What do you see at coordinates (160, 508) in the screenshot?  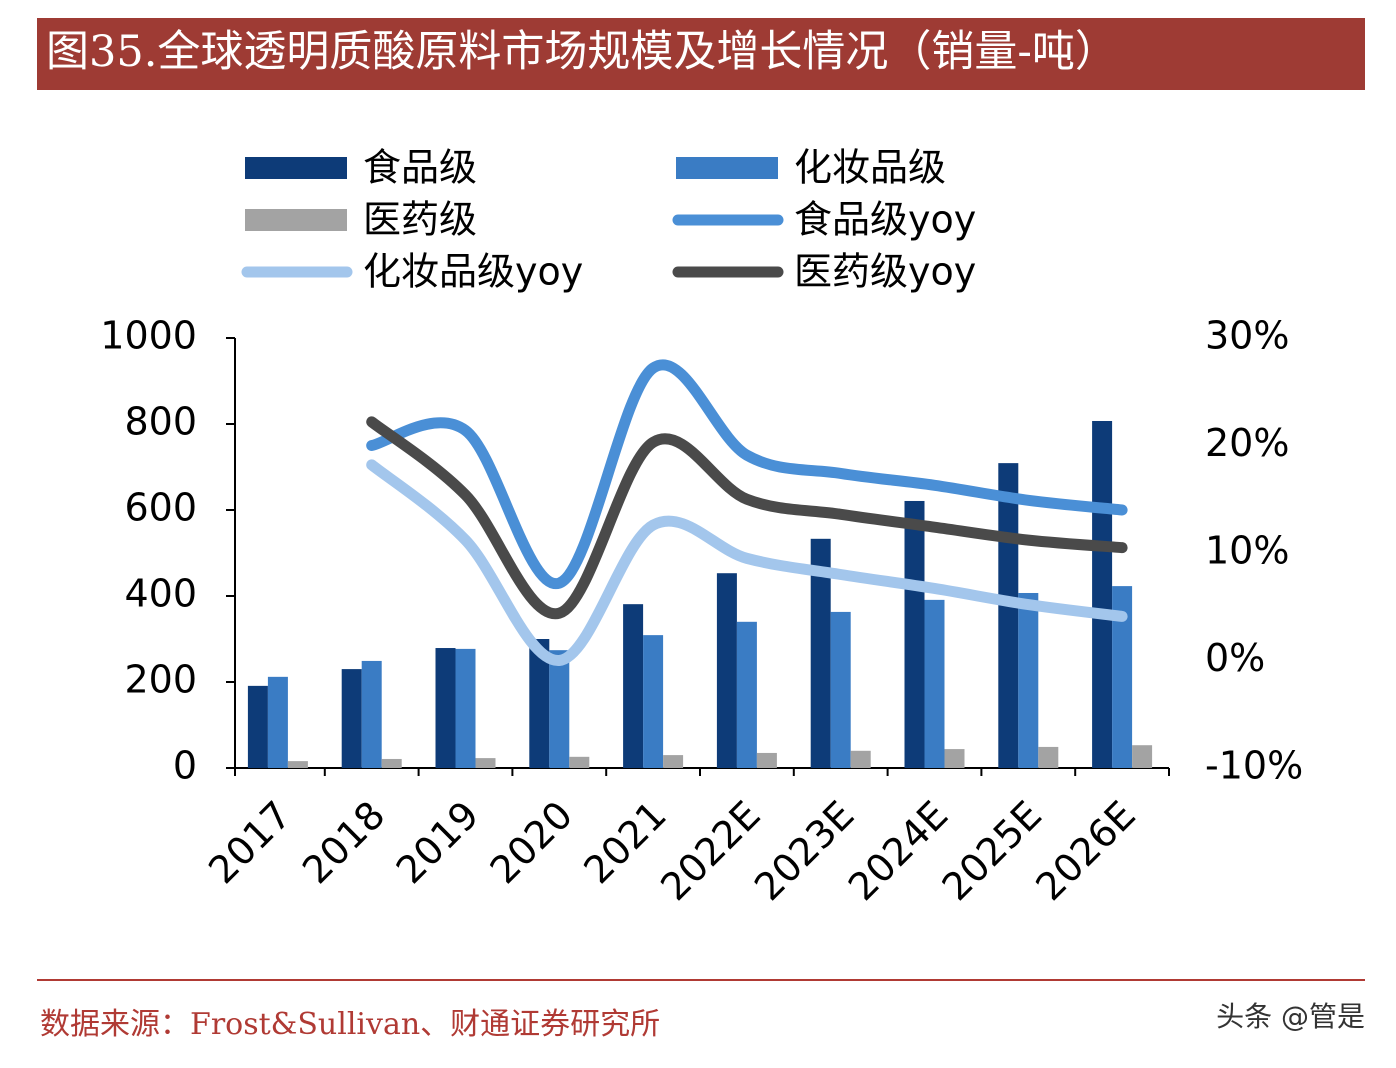 I see `y-tick-label: 600` at bounding box center [160, 508].